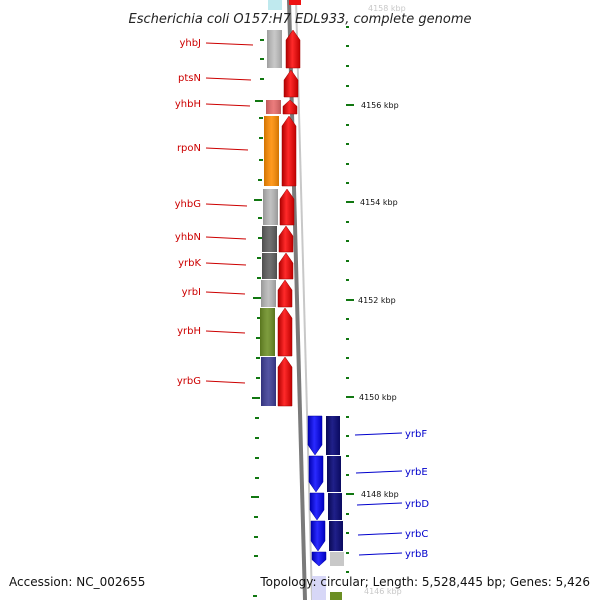 This screenshot has width=600, height=600. Describe the element at coordinates (189, 263) in the screenshot. I see `gene-label: yrbK` at that location.